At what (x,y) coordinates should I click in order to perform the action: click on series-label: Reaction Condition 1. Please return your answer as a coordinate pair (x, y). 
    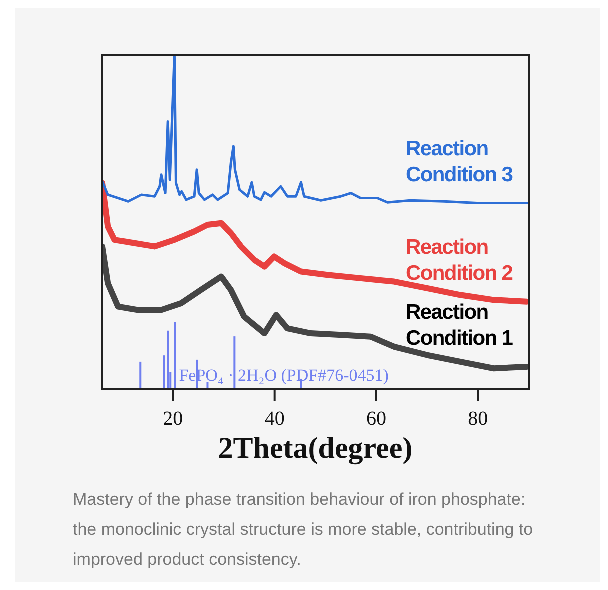
    Looking at the image, I should click on (460, 325).